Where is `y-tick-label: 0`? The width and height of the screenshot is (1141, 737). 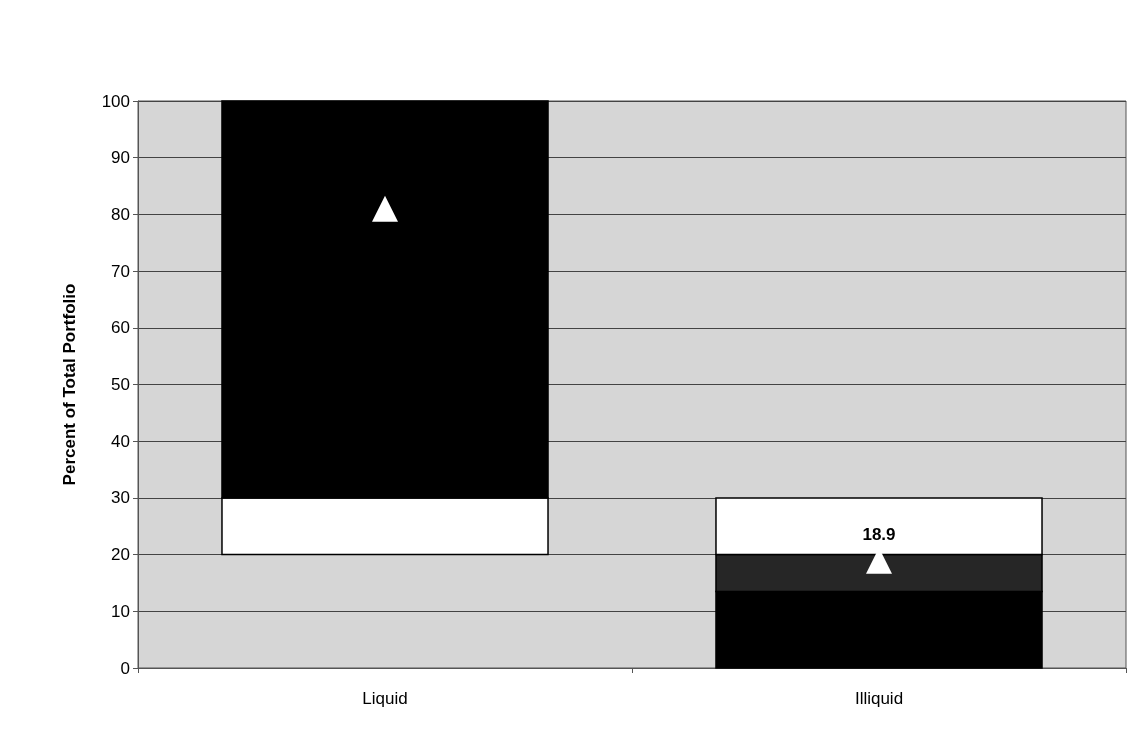 y-tick-label: 0 is located at coordinates (125, 668).